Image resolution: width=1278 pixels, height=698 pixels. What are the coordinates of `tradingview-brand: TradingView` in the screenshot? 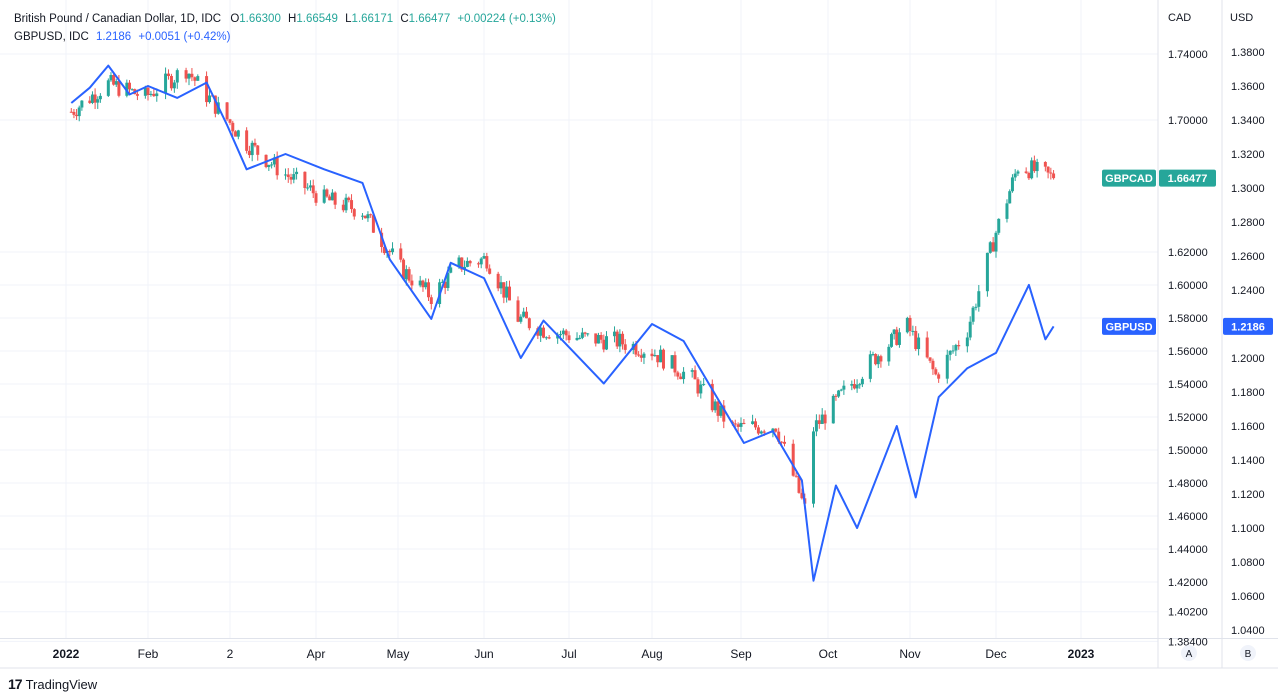 It's located at (61, 684).